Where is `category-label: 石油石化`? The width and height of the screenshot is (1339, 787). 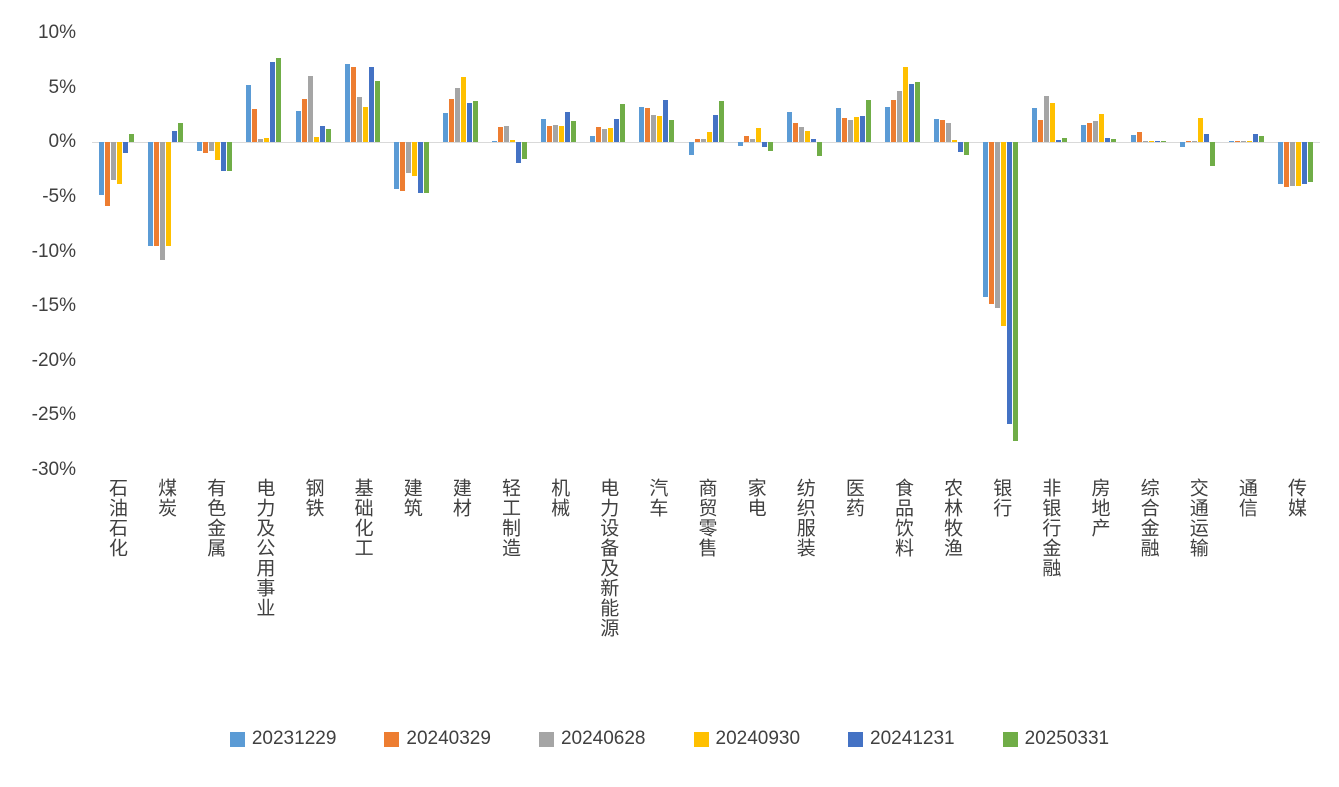
category-label: 石油石化 is located at coordinates (117, 518).